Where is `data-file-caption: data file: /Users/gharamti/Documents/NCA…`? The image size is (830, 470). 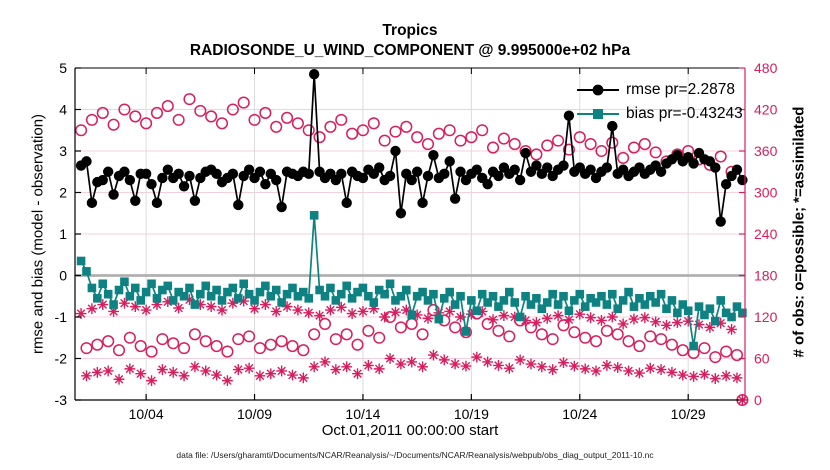
data-file-caption: data file: /Users/gharamti/Documents/NCA… is located at coordinates (415, 455).